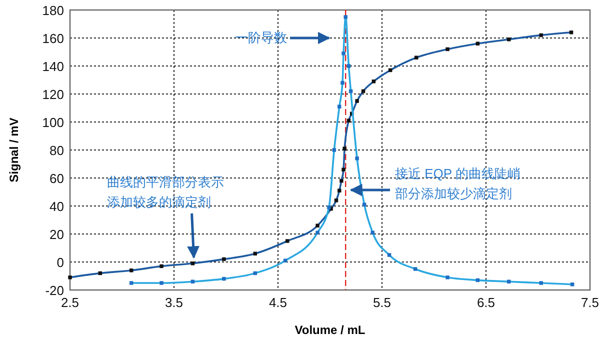 This screenshot has width=607, height=346. What do you see at coordinates (261, 37) in the screenshot?
I see `annotation: 一阶导数` at bounding box center [261, 37].